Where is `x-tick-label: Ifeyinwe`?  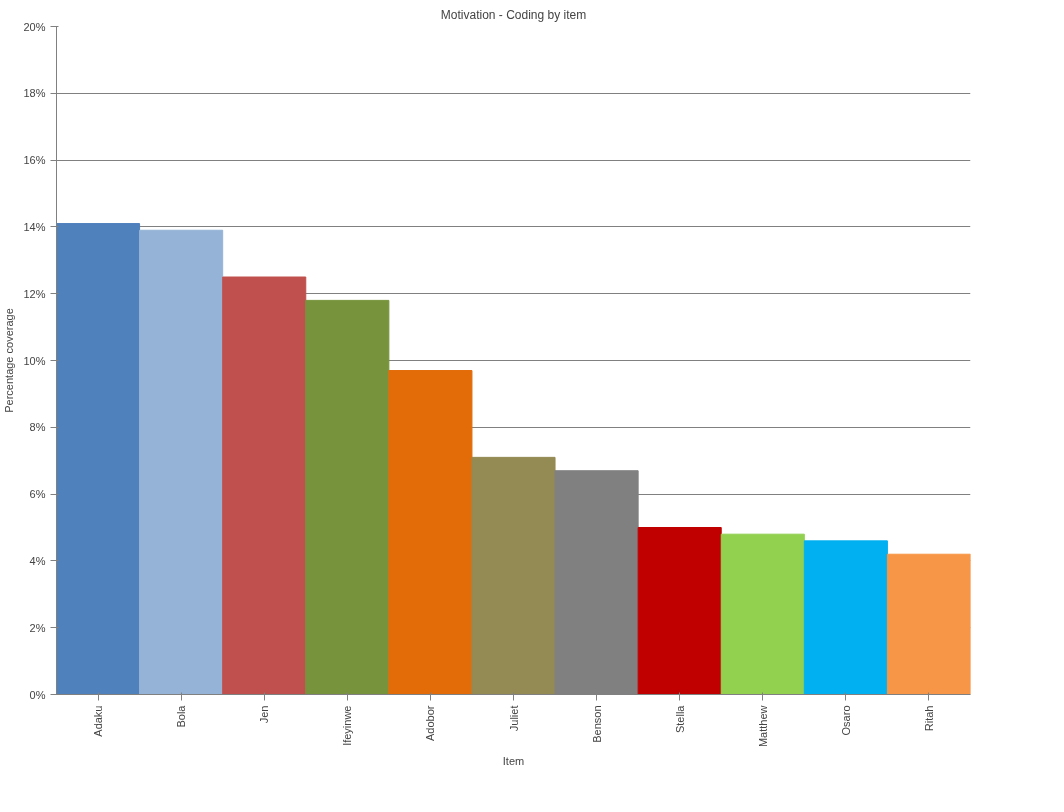
x-tick-label: Ifeyinwe is located at coordinates (347, 725).